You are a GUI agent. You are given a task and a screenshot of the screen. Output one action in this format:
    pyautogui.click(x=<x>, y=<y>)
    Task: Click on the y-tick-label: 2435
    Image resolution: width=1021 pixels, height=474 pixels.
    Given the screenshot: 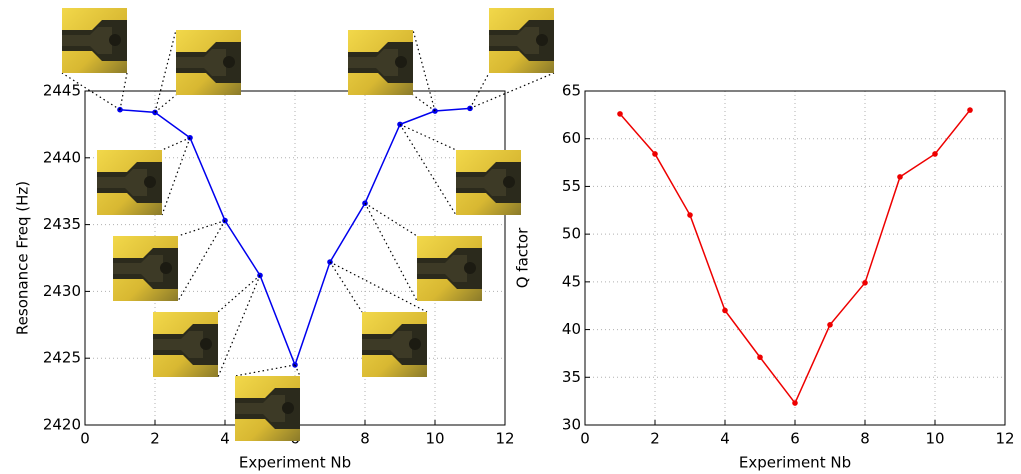 What is the action you would take?
    pyautogui.click(x=62, y=224)
    